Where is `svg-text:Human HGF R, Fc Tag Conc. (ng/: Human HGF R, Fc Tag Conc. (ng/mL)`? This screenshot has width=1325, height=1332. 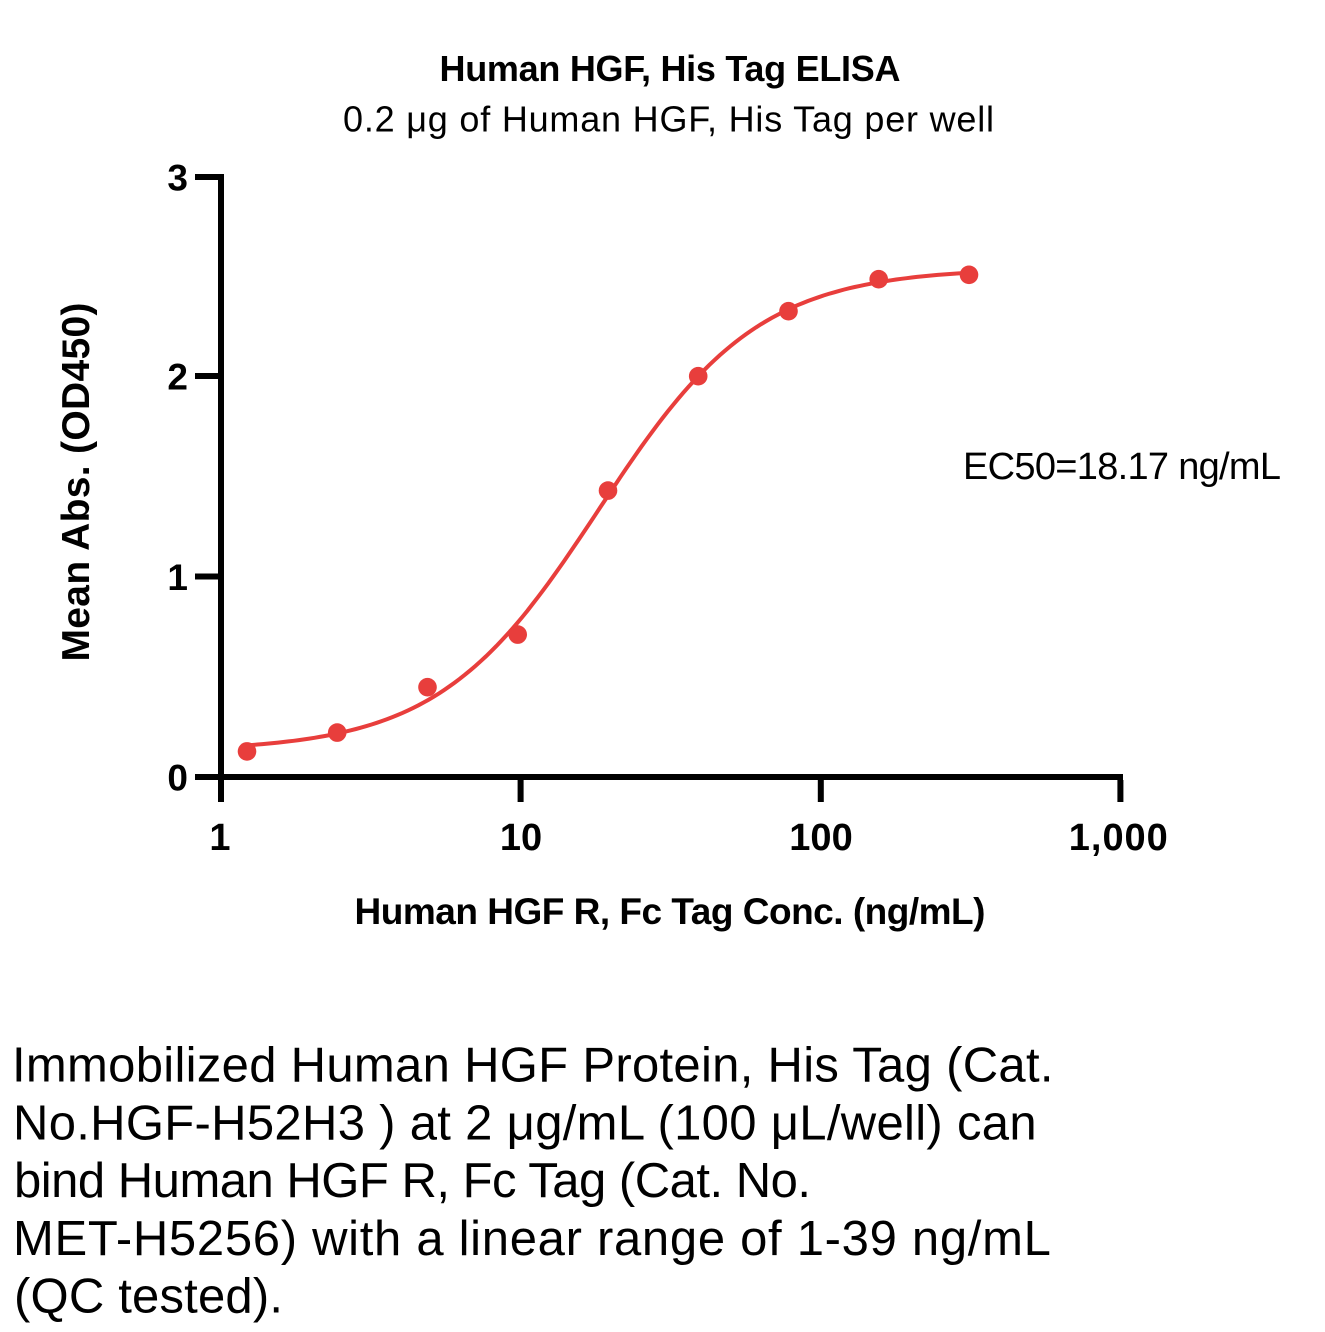
svg-text:Human HGF R, Fc Tag Conc. (ng/: Human HGF R, Fc Tag Conc. (ng/mL) is located at coordinates (670, 911).